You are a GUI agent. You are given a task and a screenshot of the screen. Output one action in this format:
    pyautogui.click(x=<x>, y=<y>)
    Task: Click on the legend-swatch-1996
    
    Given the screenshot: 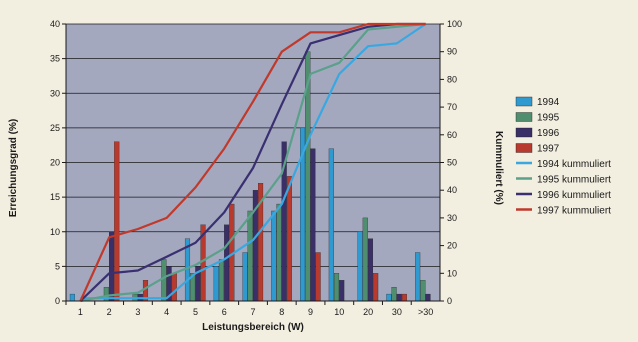 What is the action you would take?
    pyautogui.click(x=524, y=132)
    